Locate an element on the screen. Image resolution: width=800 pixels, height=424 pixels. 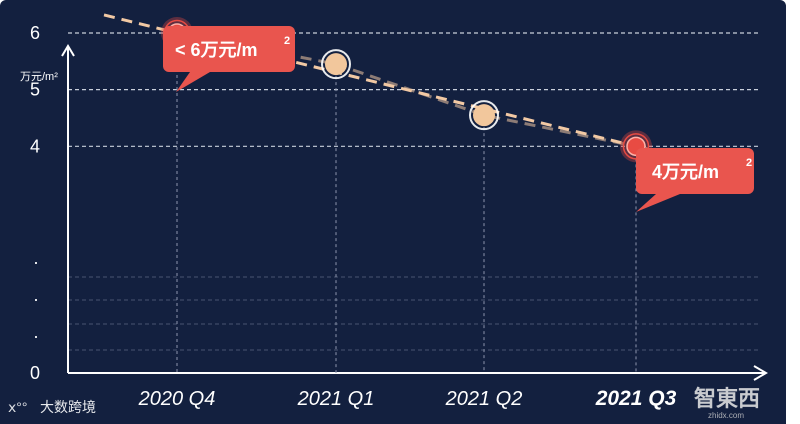
callout-label: 4万元/m is located at coordinates (685, 172).